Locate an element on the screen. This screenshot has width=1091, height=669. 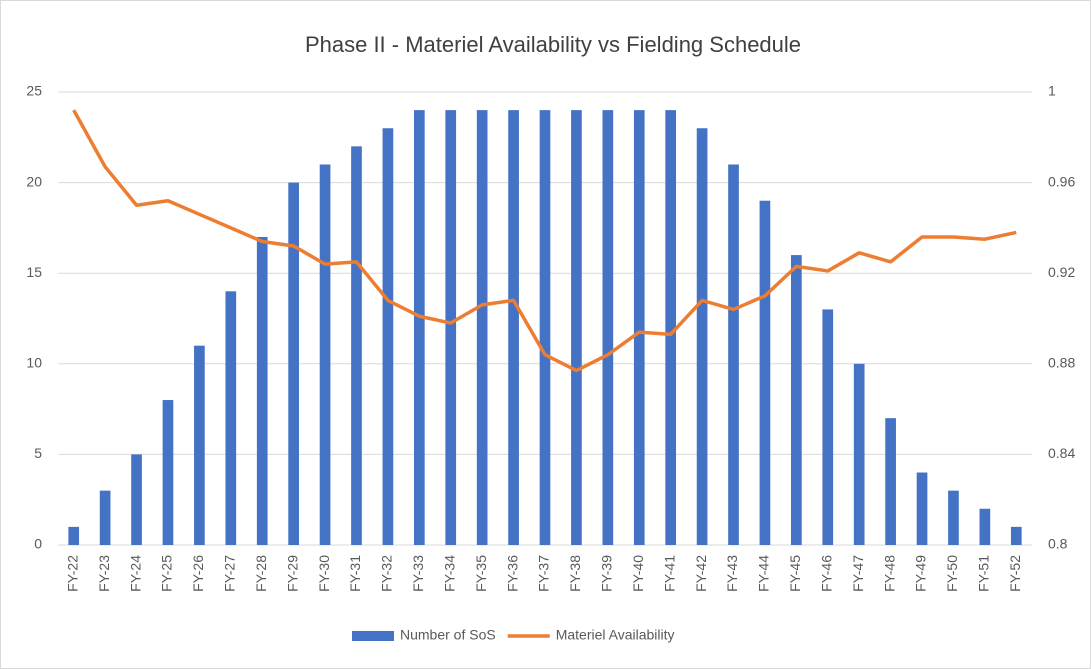
x-tick-label: FY-38 is located at coordinates (575, 573).